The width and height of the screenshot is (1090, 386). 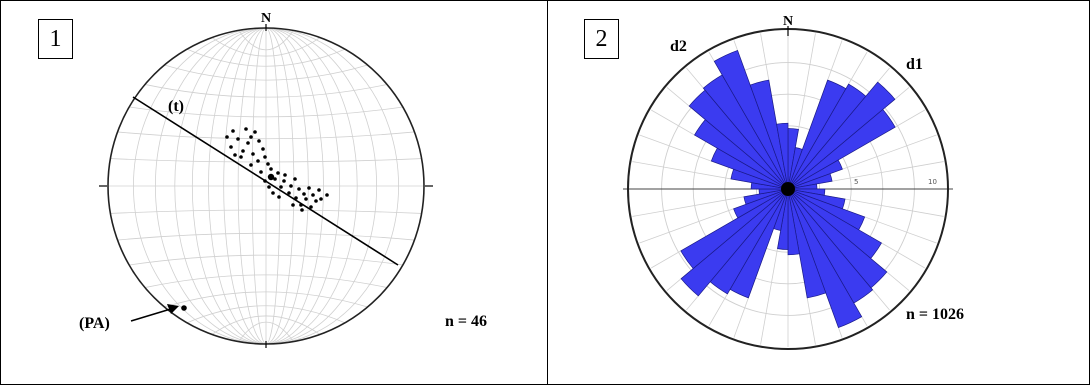 What do you see at coordinates (788, 21) in the screenshot?
I see `rose-north-label: N` at bounding box center [788, 21].